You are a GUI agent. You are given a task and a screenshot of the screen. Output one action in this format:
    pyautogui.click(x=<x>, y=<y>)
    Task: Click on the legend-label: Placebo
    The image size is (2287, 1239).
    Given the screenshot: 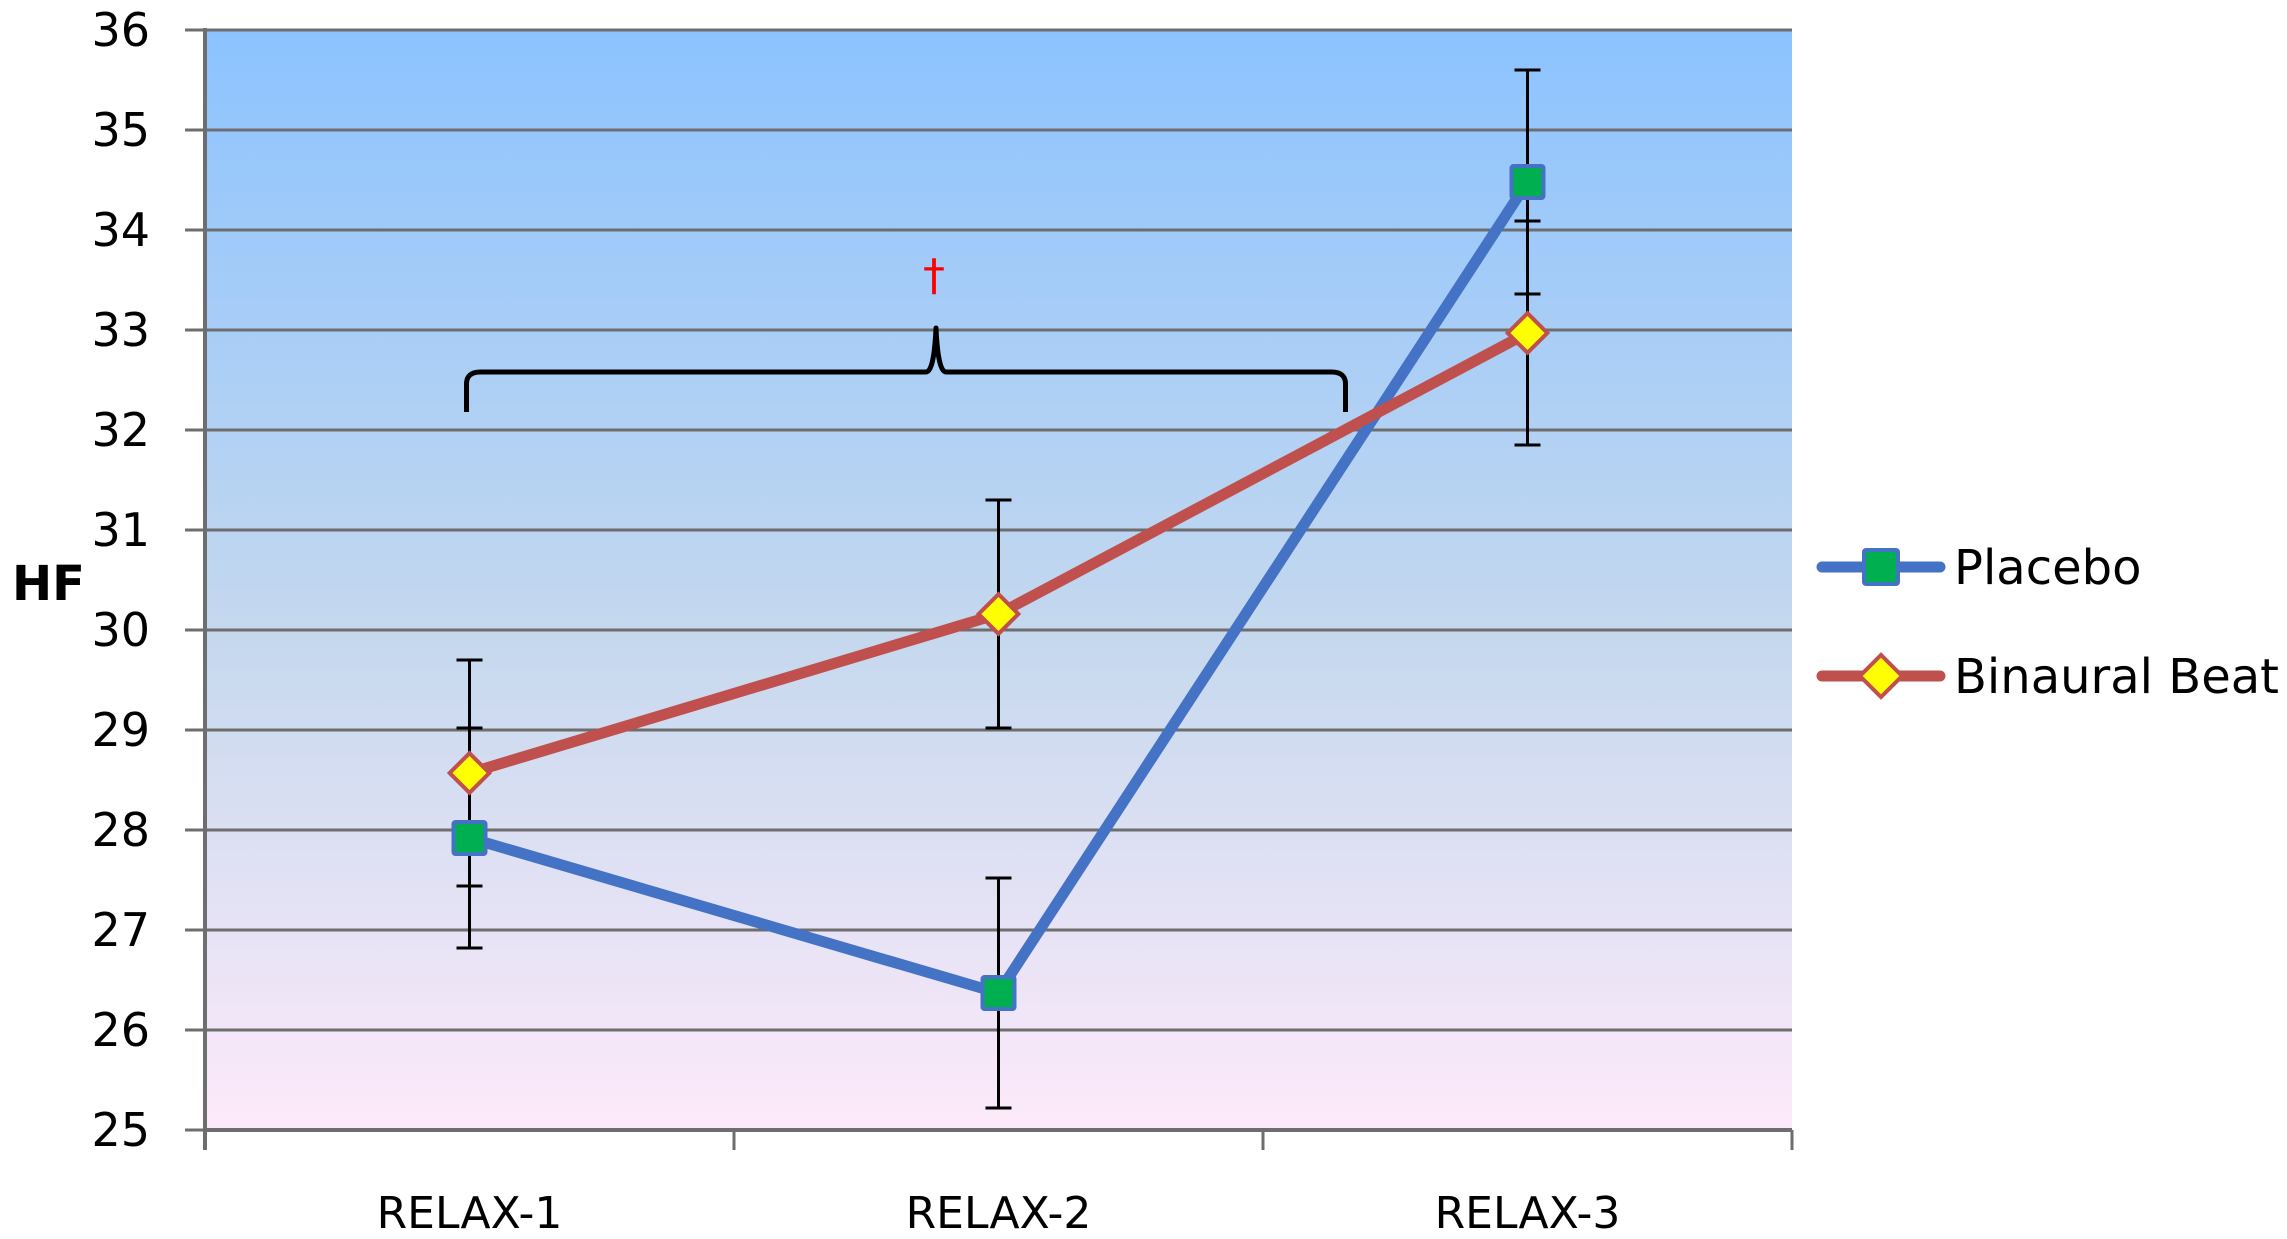 What is the action you would take?
    pyautogui.click(x=2047, y=568)
    